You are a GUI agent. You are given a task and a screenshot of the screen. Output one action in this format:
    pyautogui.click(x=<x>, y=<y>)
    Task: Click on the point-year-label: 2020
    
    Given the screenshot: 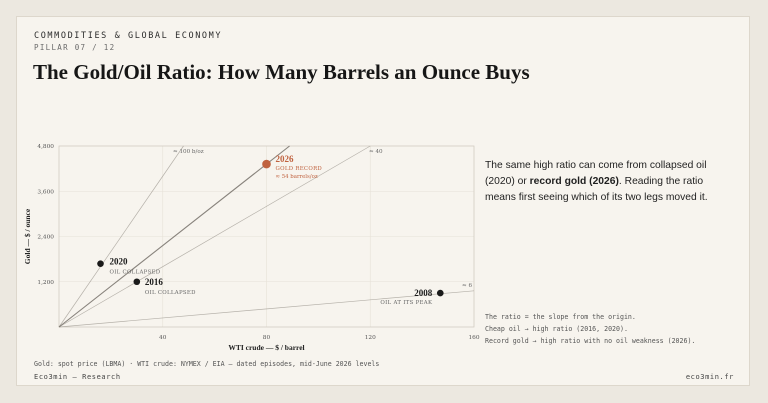 What is the action you would take?
    pyautogui.click(x=119, y=262)
    